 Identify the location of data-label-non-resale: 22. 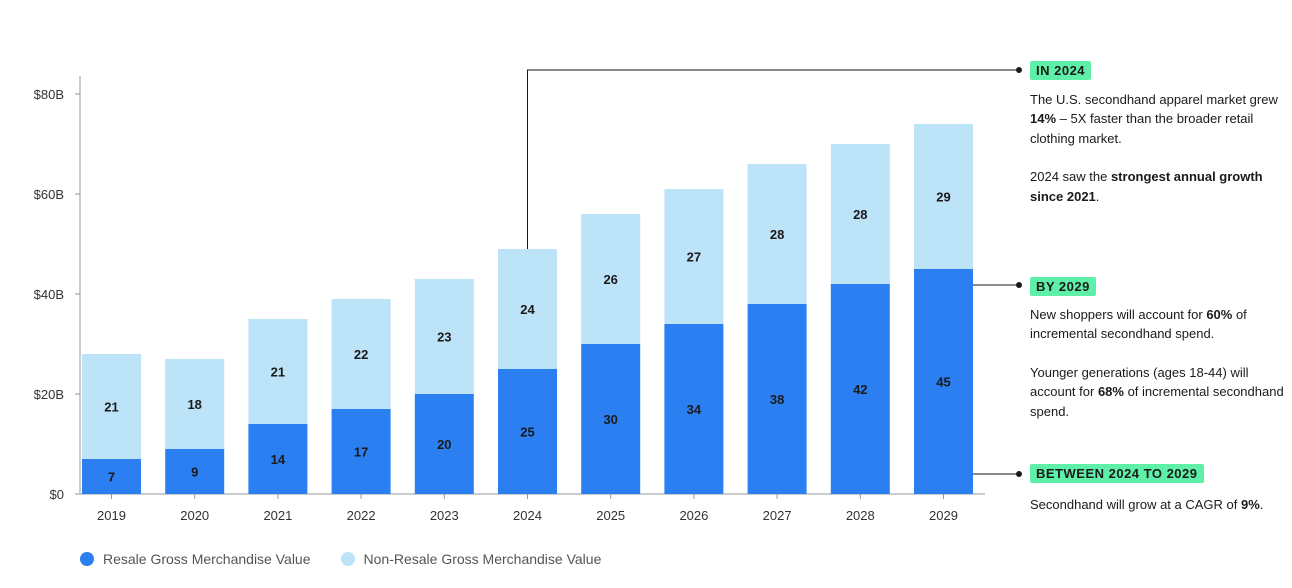
(361, 354).